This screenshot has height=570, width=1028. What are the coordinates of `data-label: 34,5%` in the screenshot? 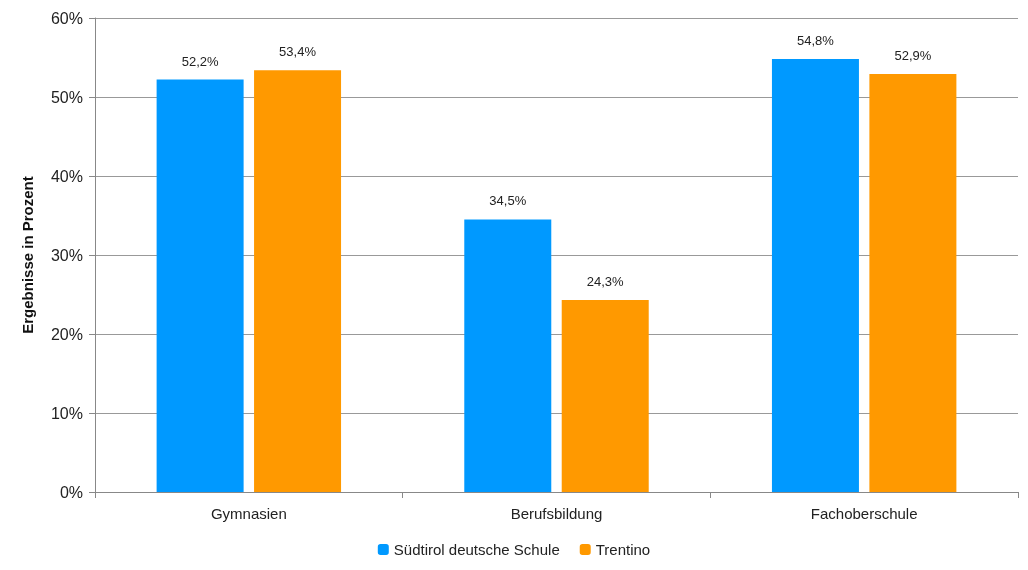 It's located at (508, 201).